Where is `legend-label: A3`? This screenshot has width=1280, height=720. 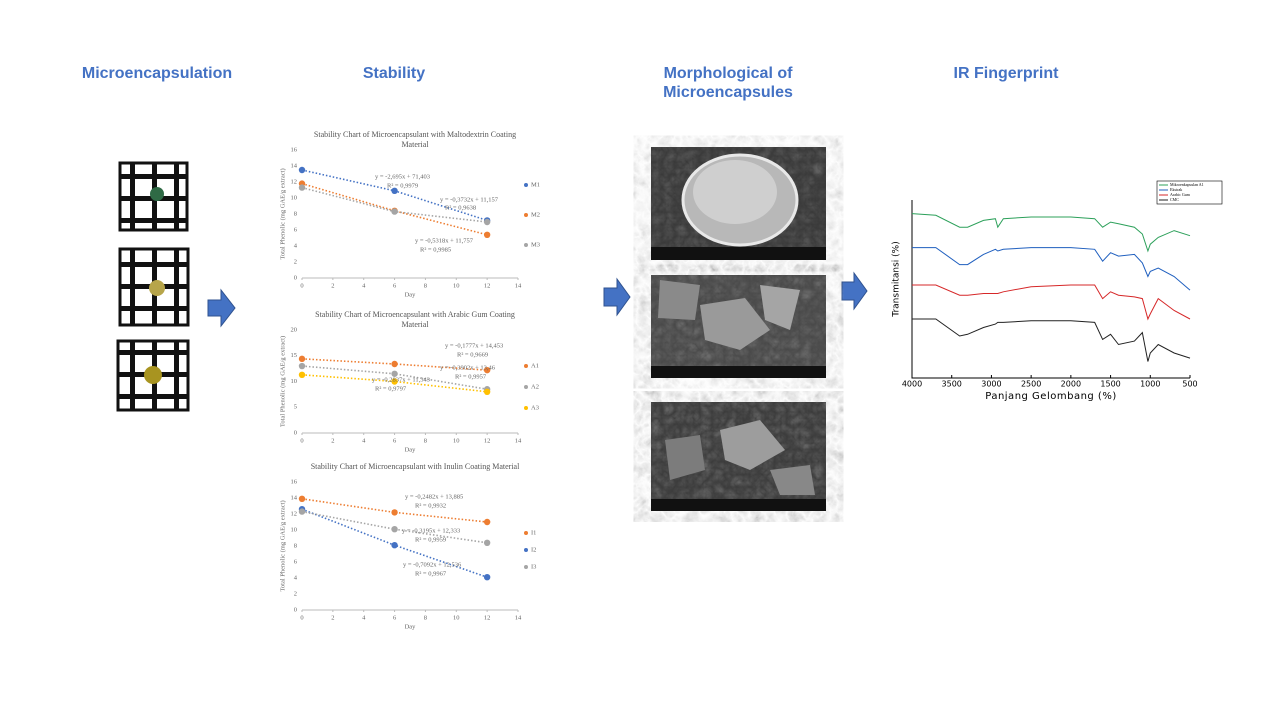
legend-label: A3 is located at coordinates (535, 407).